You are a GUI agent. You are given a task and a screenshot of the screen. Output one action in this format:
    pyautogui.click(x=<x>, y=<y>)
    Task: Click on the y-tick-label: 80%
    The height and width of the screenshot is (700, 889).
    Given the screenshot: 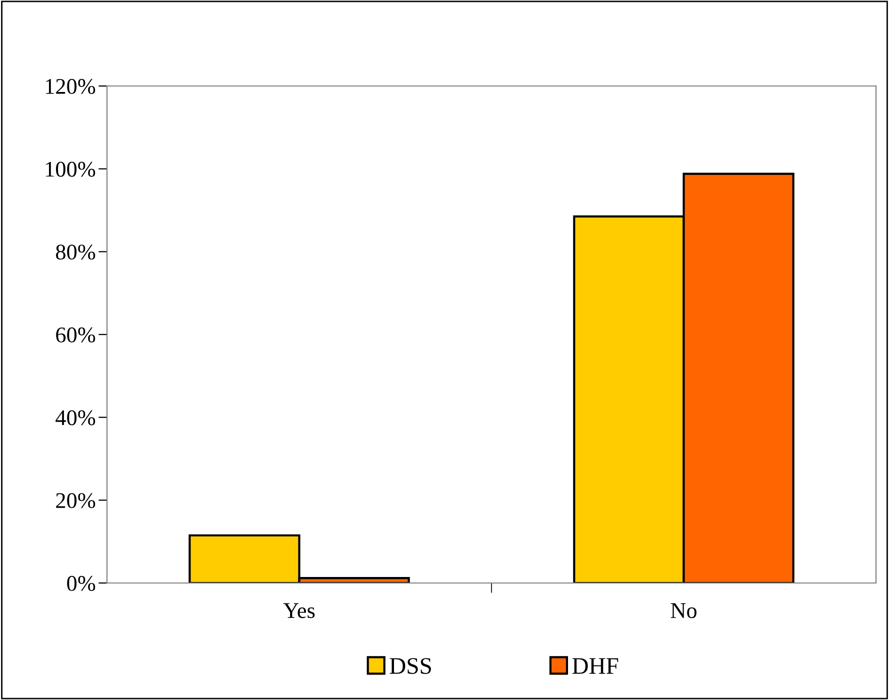 What is the action you would take?
    pyautogui.click(x=76, y=252)
    